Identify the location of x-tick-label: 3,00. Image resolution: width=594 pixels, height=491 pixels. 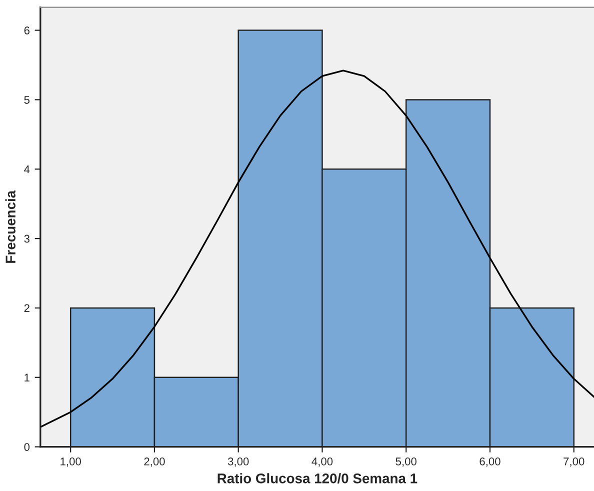
(238, 462).